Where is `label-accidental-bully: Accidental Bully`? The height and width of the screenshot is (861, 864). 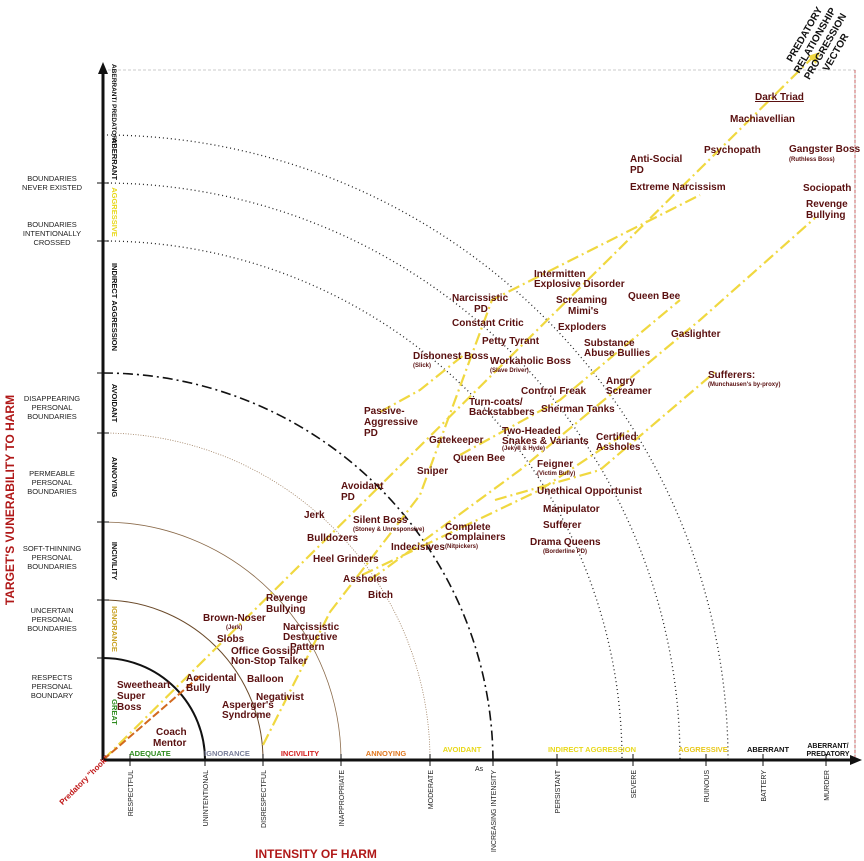
label-accidental-bully: Accidental Bully is located at coordinates (211, 683).